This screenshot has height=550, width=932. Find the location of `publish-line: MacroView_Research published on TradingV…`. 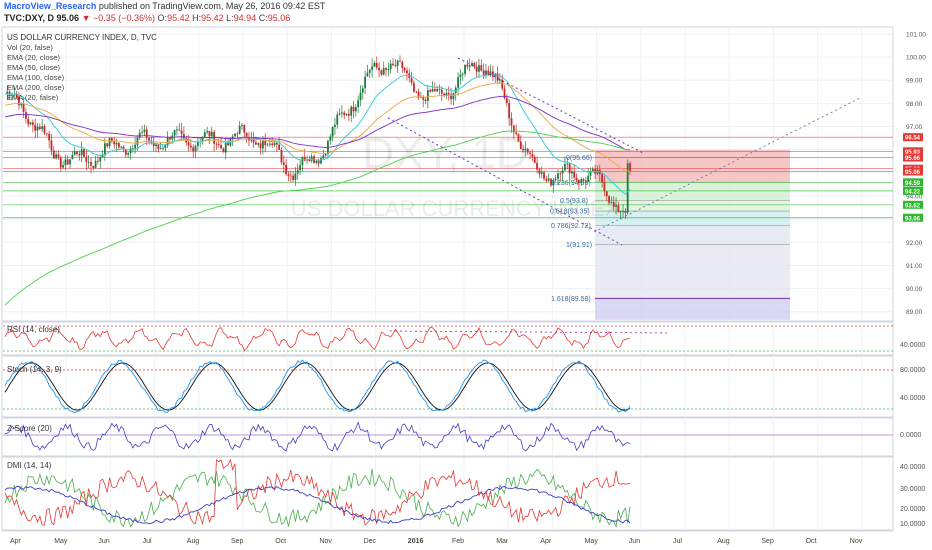

publish-line: MacroView_Research published on TradingV… is located at coordinates (164, 6).